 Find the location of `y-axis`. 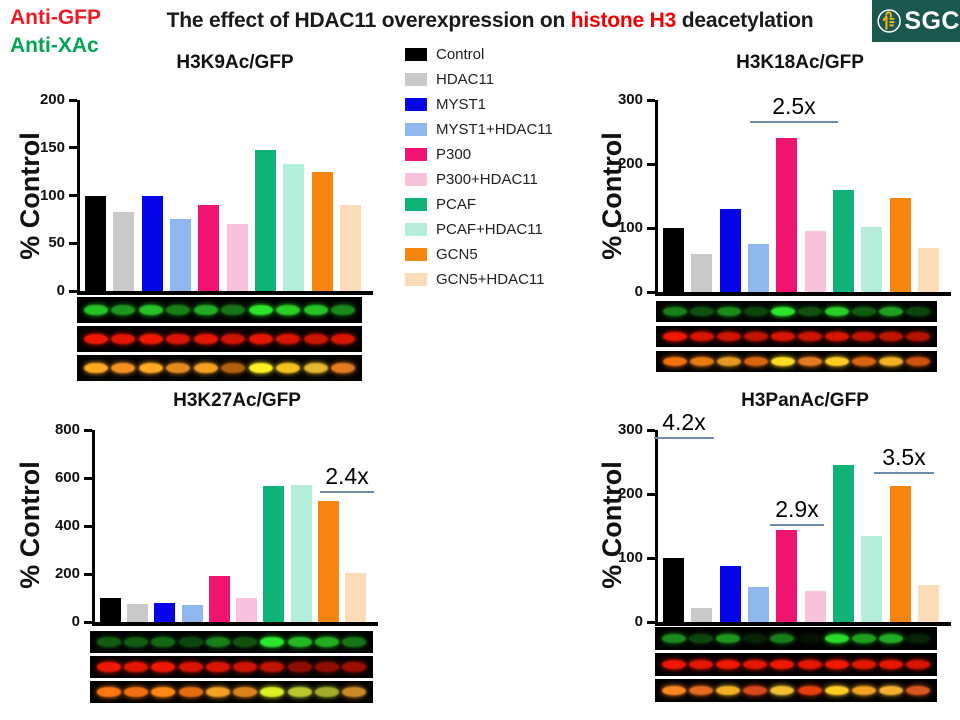

y-axis is located at coordinates (656, 528).